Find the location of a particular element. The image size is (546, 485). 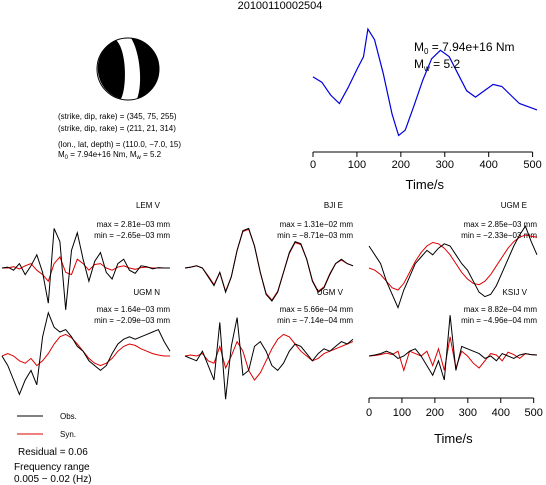

waveform-panel: UGM E max = 2.85e−03 mm min = −2.33e−03 mm is located at coordinates (453, 255).